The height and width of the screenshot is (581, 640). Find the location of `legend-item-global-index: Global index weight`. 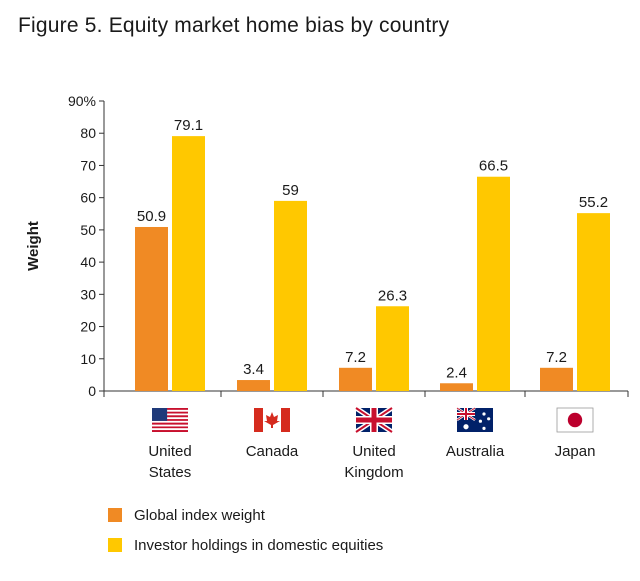

legend-item-global-index: Global index weight is located at coordinates (245, 515).